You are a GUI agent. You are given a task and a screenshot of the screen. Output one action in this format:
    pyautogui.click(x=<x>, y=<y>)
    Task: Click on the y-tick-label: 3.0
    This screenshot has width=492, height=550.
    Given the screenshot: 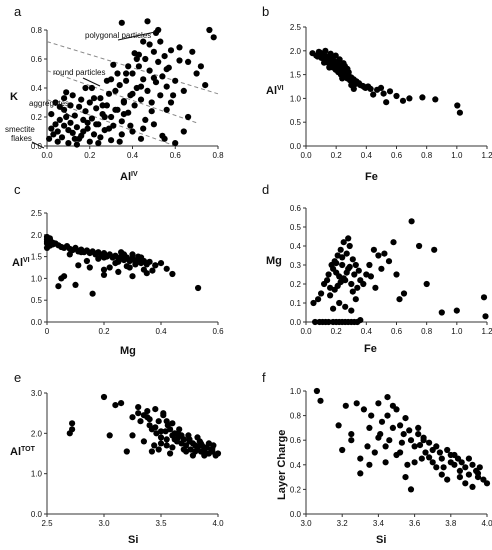 What is the action you would take?
    pyautogui.click(x=37, y=393)
    